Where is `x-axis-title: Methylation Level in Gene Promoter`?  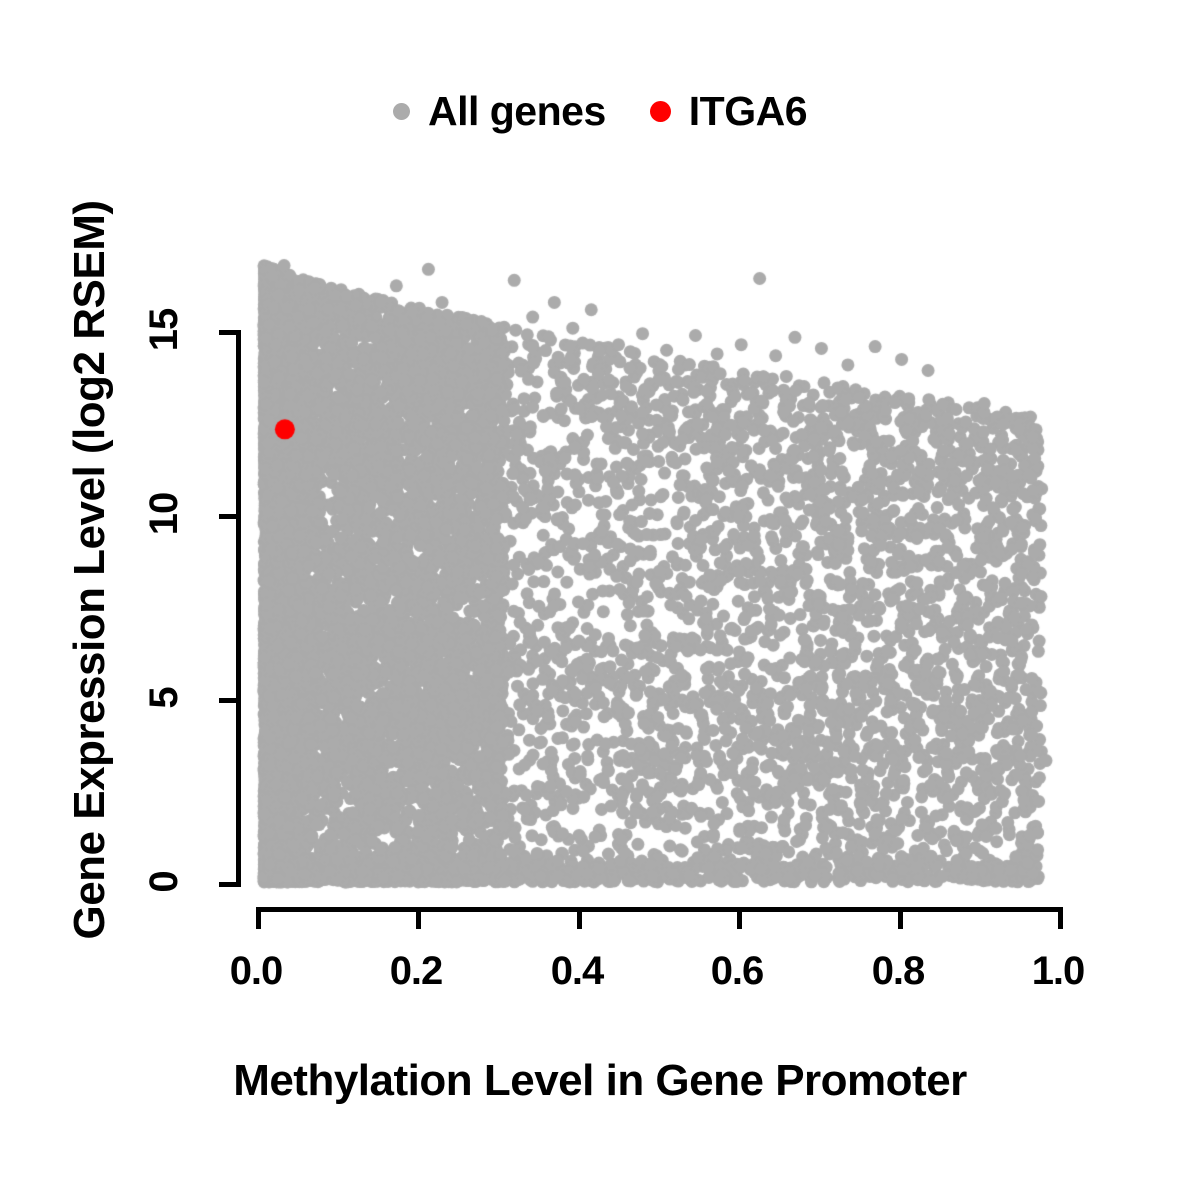 x-axis-title: Methylation Level in Gene Promoter is located at coordinates (600, 1080).